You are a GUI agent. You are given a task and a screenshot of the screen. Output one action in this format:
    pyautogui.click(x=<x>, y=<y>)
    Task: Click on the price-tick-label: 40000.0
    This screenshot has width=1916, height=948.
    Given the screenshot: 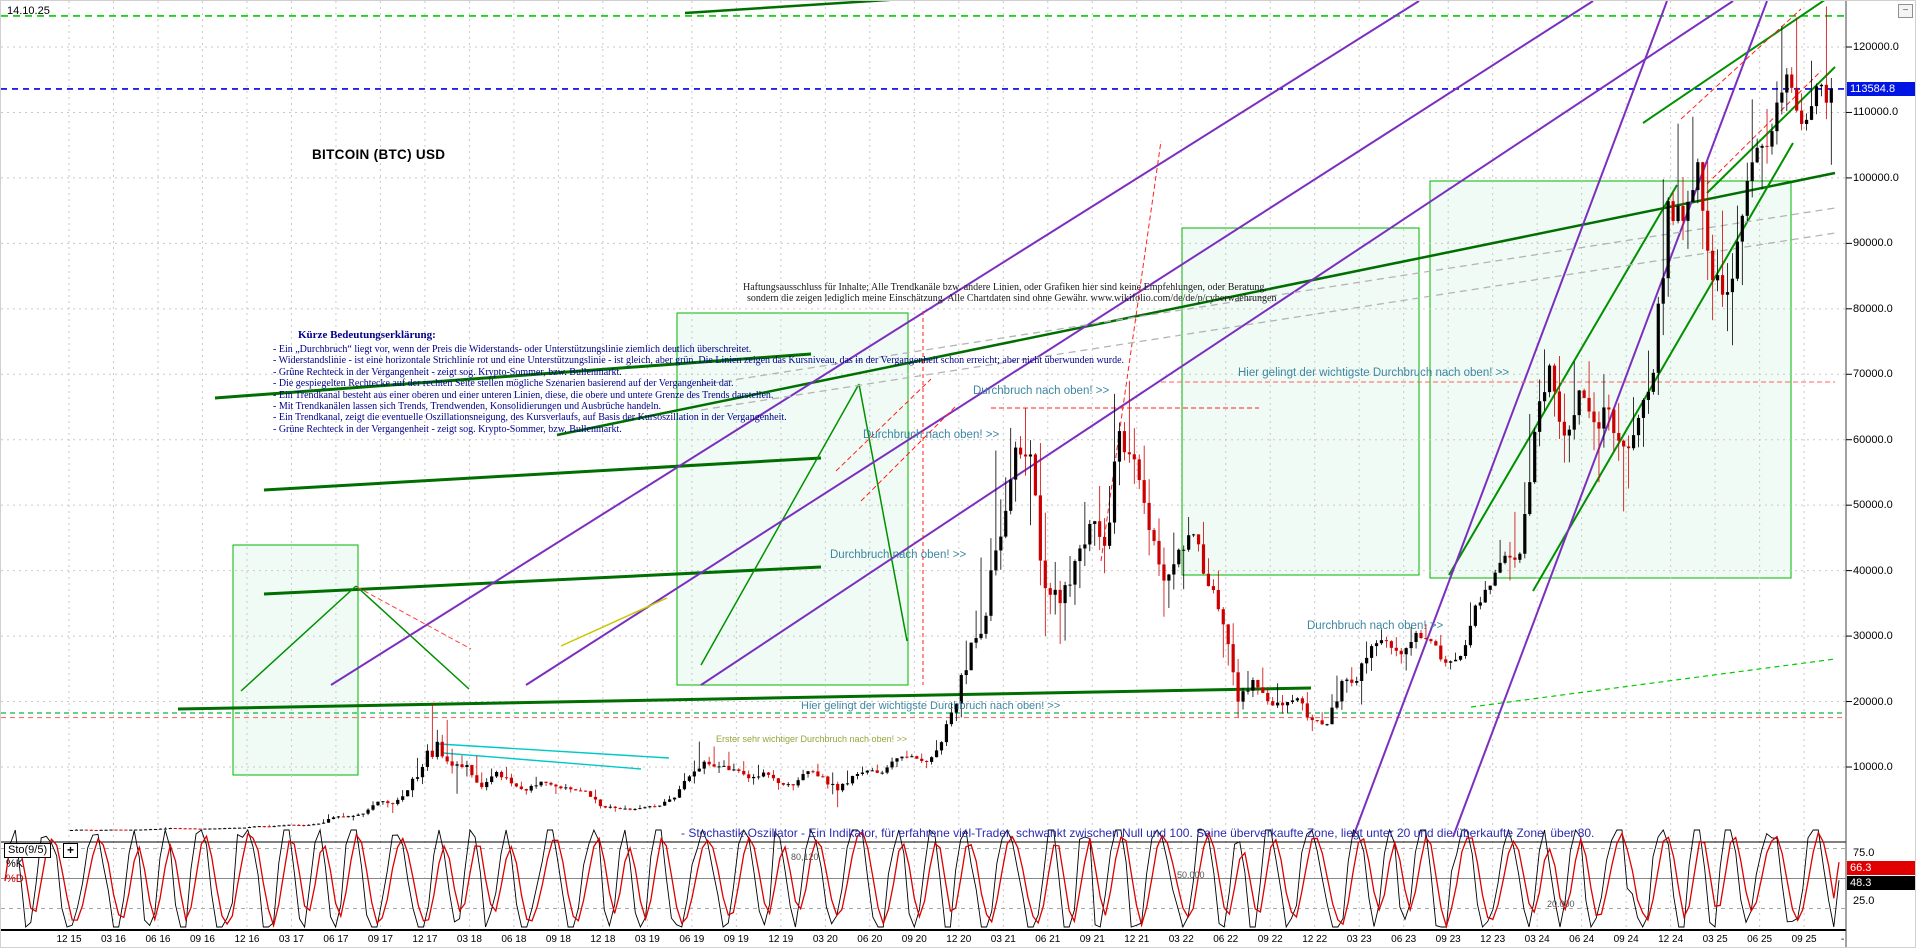 What is the action you would take?
    pyautogui.click(x=1873, y=570)
    